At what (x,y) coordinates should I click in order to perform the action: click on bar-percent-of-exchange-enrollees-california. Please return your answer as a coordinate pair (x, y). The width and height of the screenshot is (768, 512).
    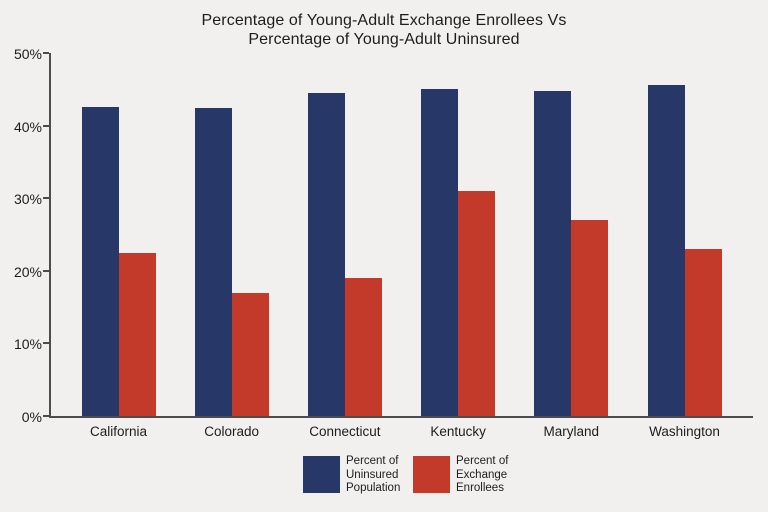
    Looking at the image, I should click on (137, 334).